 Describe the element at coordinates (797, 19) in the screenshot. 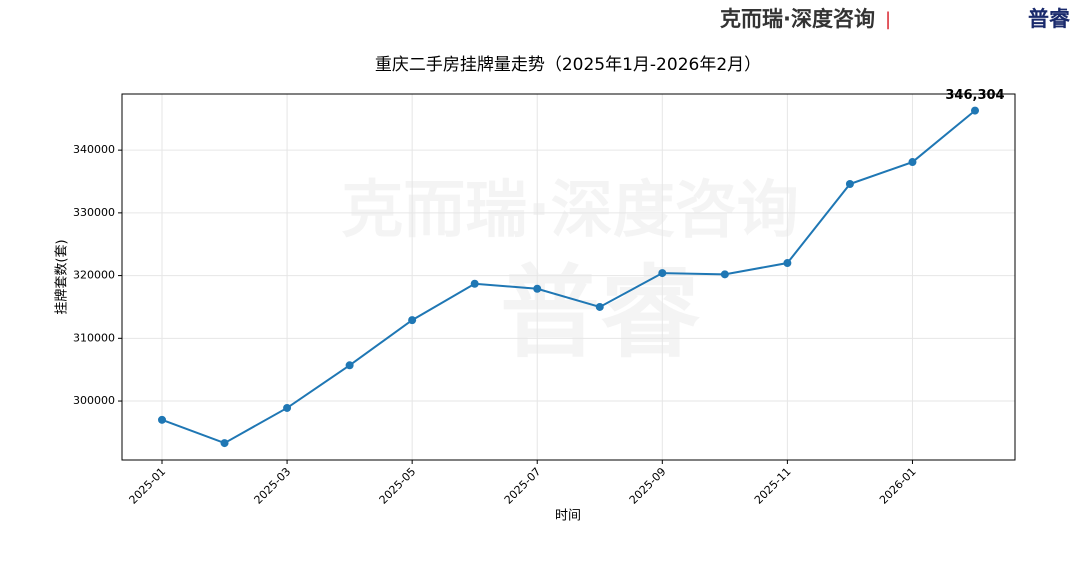

I see `brand-name: 克而瑞·深度咨询` at that location.